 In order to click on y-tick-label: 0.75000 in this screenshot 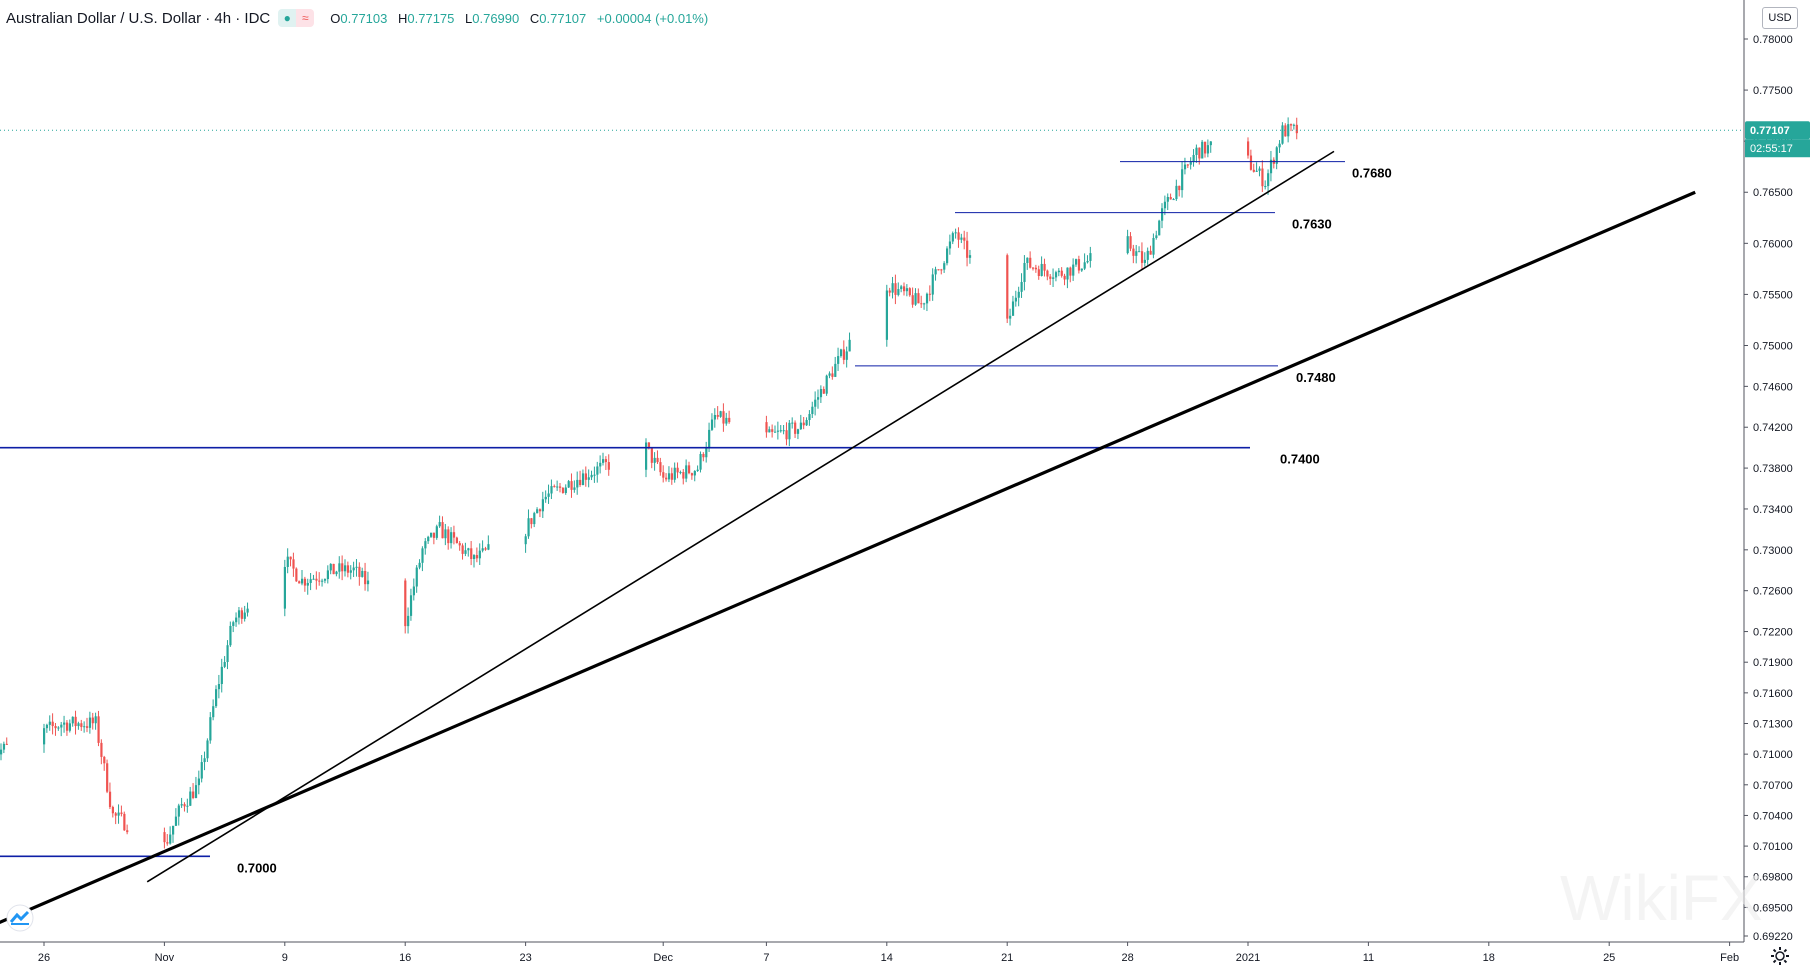, I will do `click(1773, 346)`.